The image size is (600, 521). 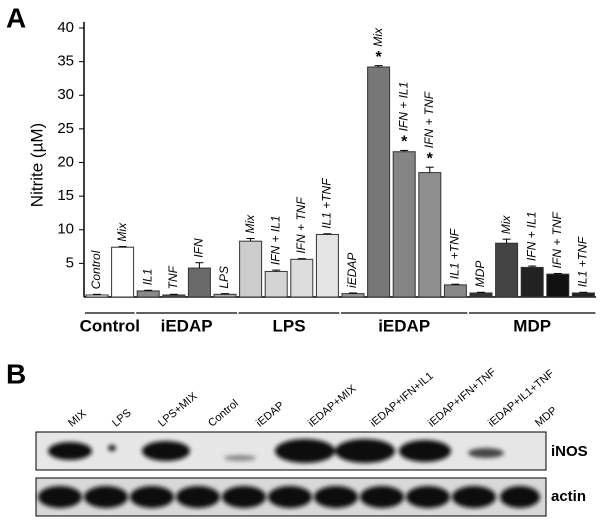 I want to click on bar-label: Control, so click(x=96, y=269).